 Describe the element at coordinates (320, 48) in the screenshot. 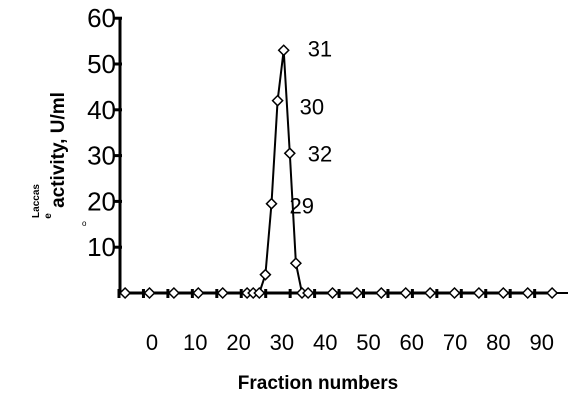

I see `point-annotation-label: 31` at that location.